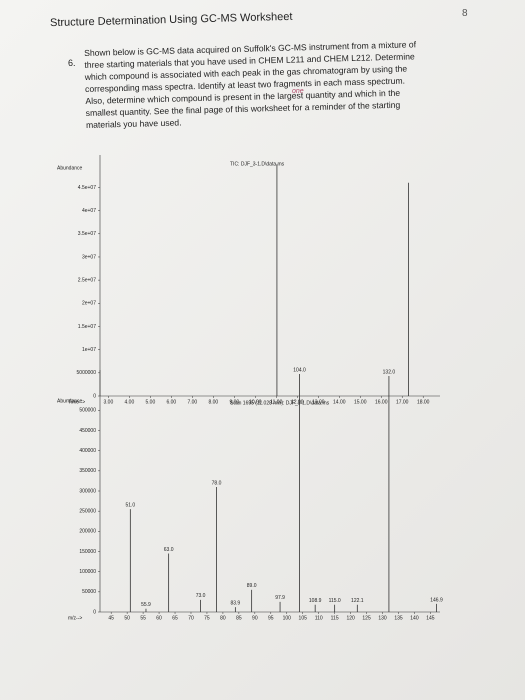 The width and height of the screenshot is (525, 700). I want to click on y-tick-label: 250000, so click(87, 511).